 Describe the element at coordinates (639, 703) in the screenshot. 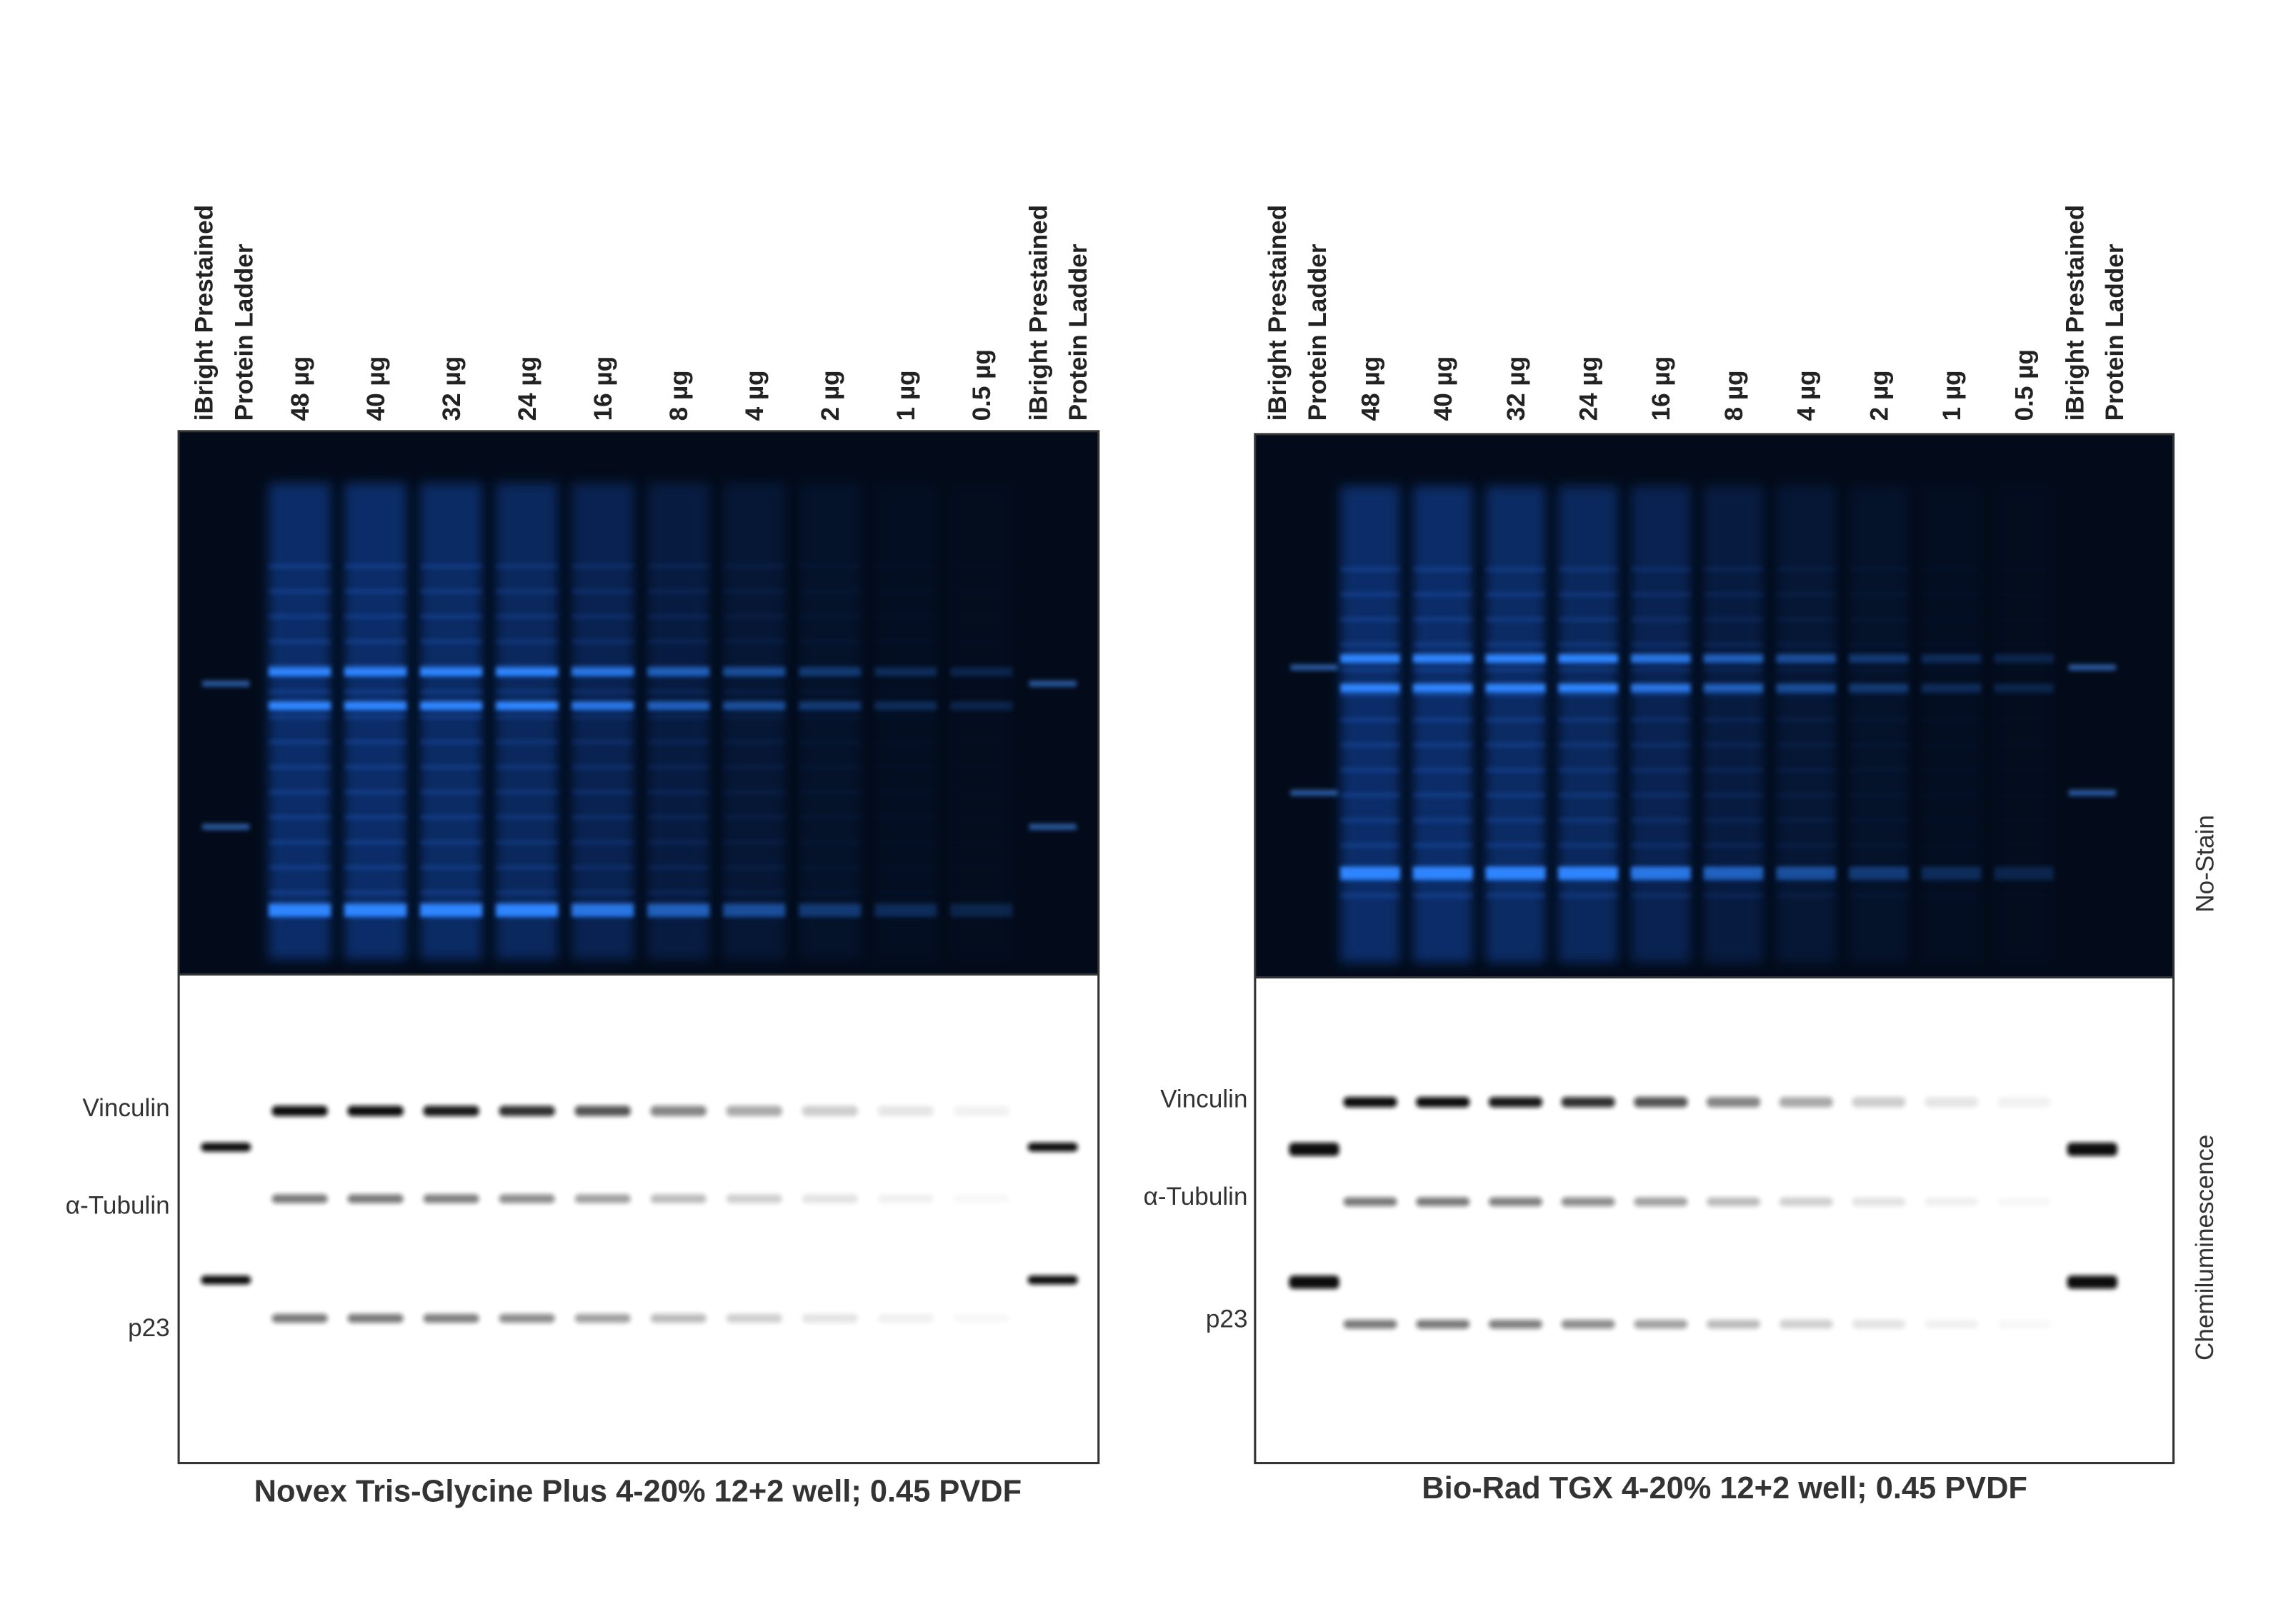

I see `no-stain-gel` at that location.